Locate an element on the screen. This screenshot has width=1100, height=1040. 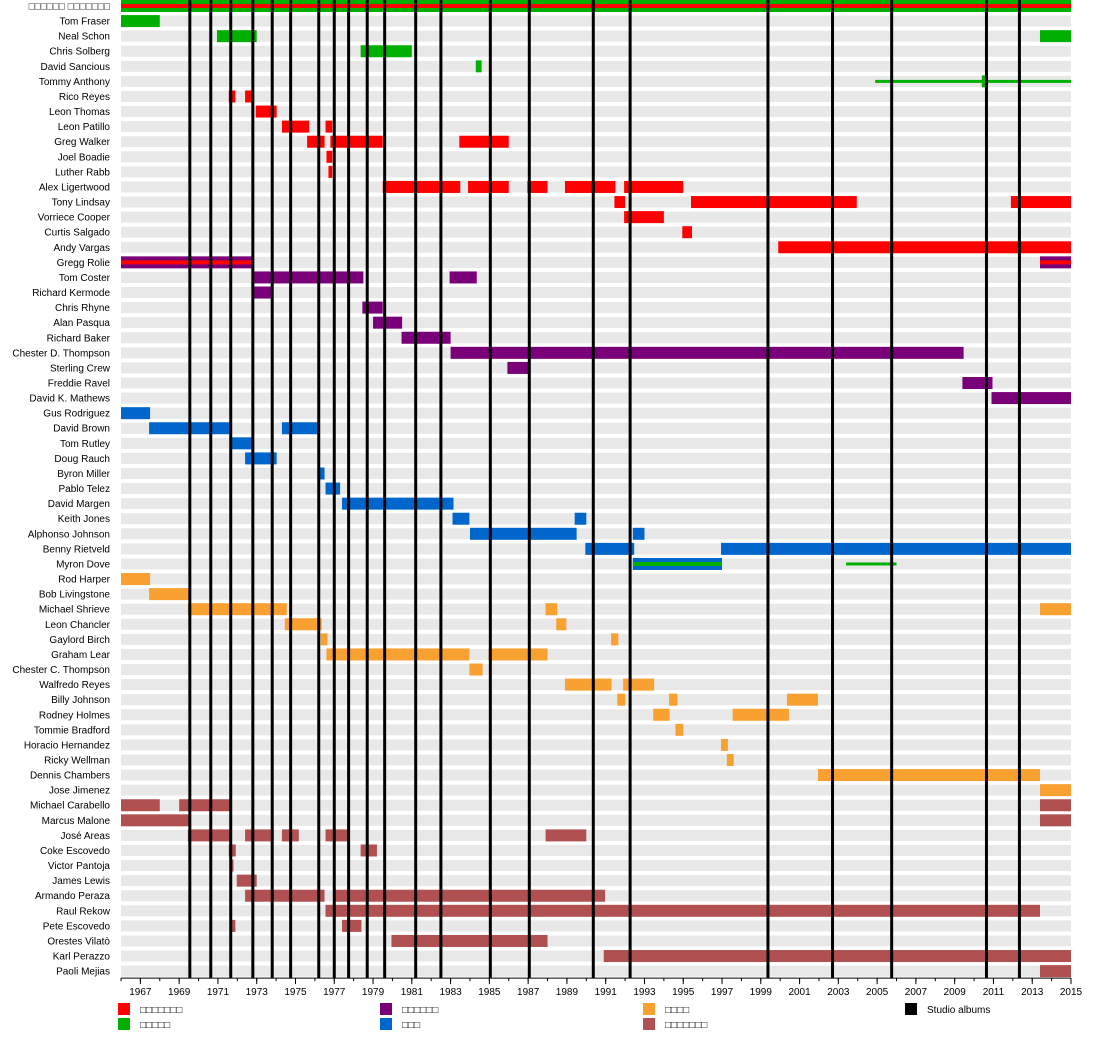
x-tick-label: 2003 is located at coordinates (838, 992).